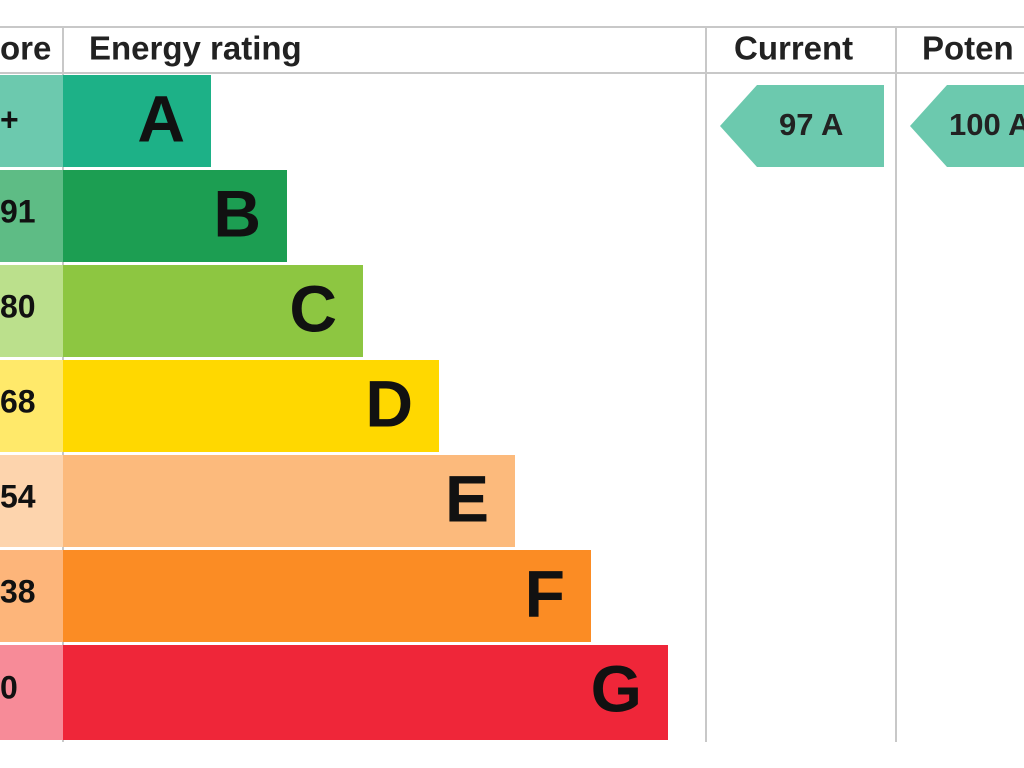  I want to click on score-range: +, so click(9, 119).